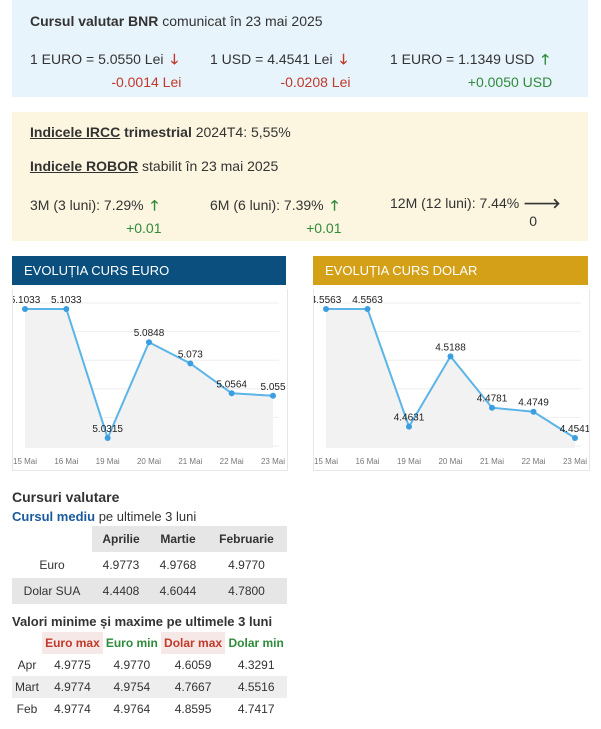  Describe the element at coordinates (97, 59) in the screenshot. I see `rate-label: 1 EURO = 5.0550 Lei` at that location.